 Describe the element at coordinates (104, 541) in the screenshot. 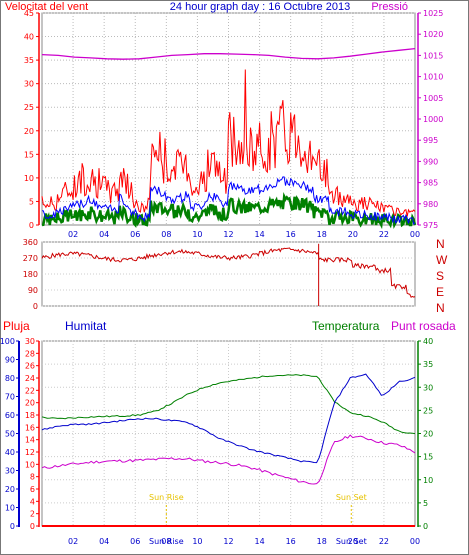

I see `humidity-x-tick-label: 04` at that location.